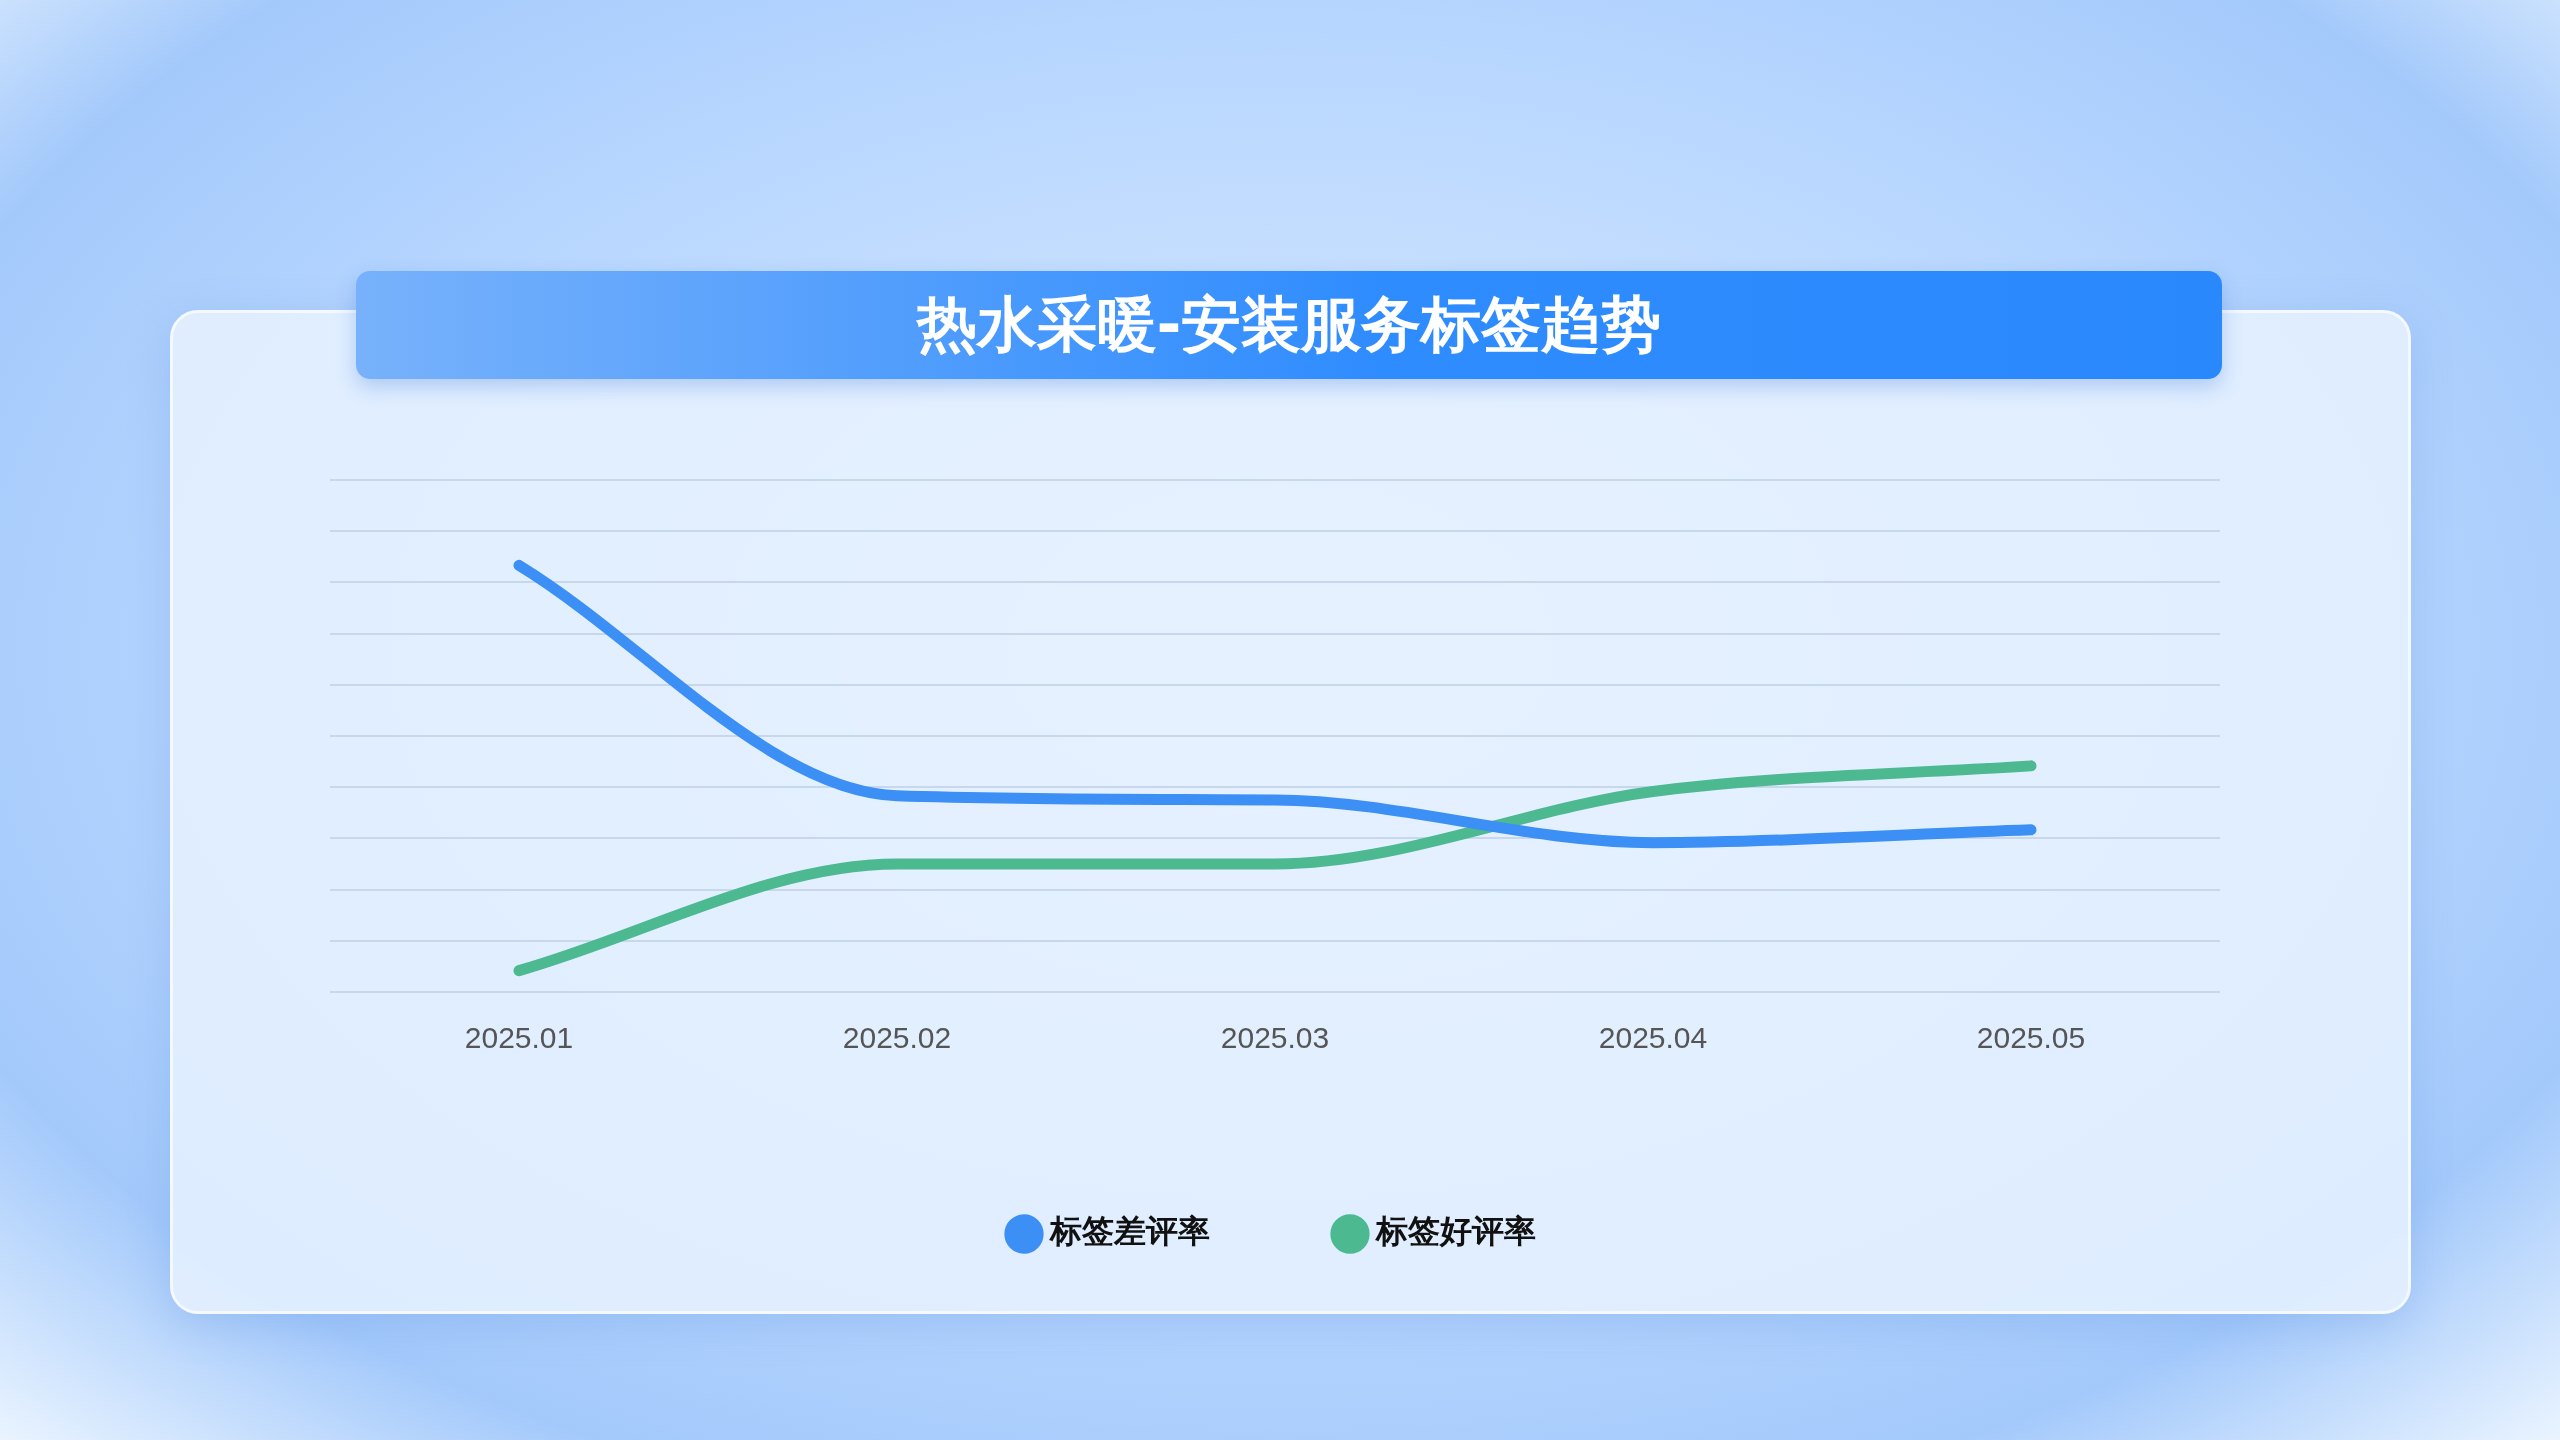 The width and height of the screenshot is (2560, 1440). Describe the element at coordinates (1653, 1038) in the screenshot. I see `x-tick-label: 2025.04` at that location.